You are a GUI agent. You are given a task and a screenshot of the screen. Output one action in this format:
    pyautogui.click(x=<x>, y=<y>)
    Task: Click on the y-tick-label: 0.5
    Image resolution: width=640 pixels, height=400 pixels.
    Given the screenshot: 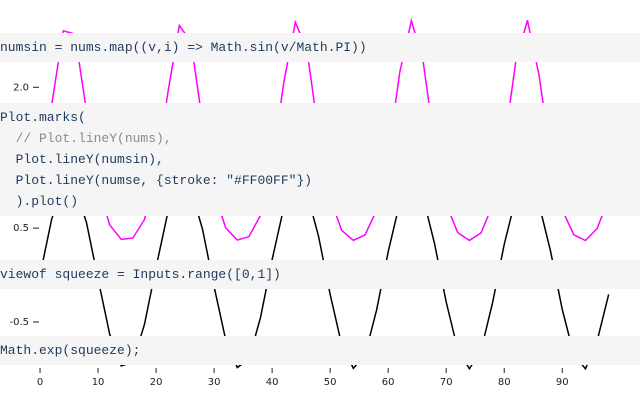 What is the action you would take?
    pyautogui.click(x=21, y=228)
    